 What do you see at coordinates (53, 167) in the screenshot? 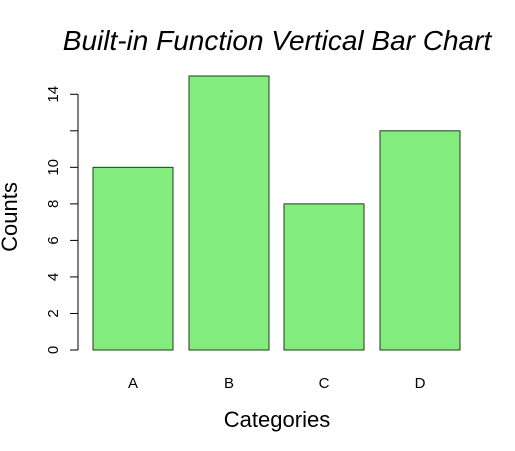
I see `y-axis-tick-label: 10` at bounding box center [53, 167].